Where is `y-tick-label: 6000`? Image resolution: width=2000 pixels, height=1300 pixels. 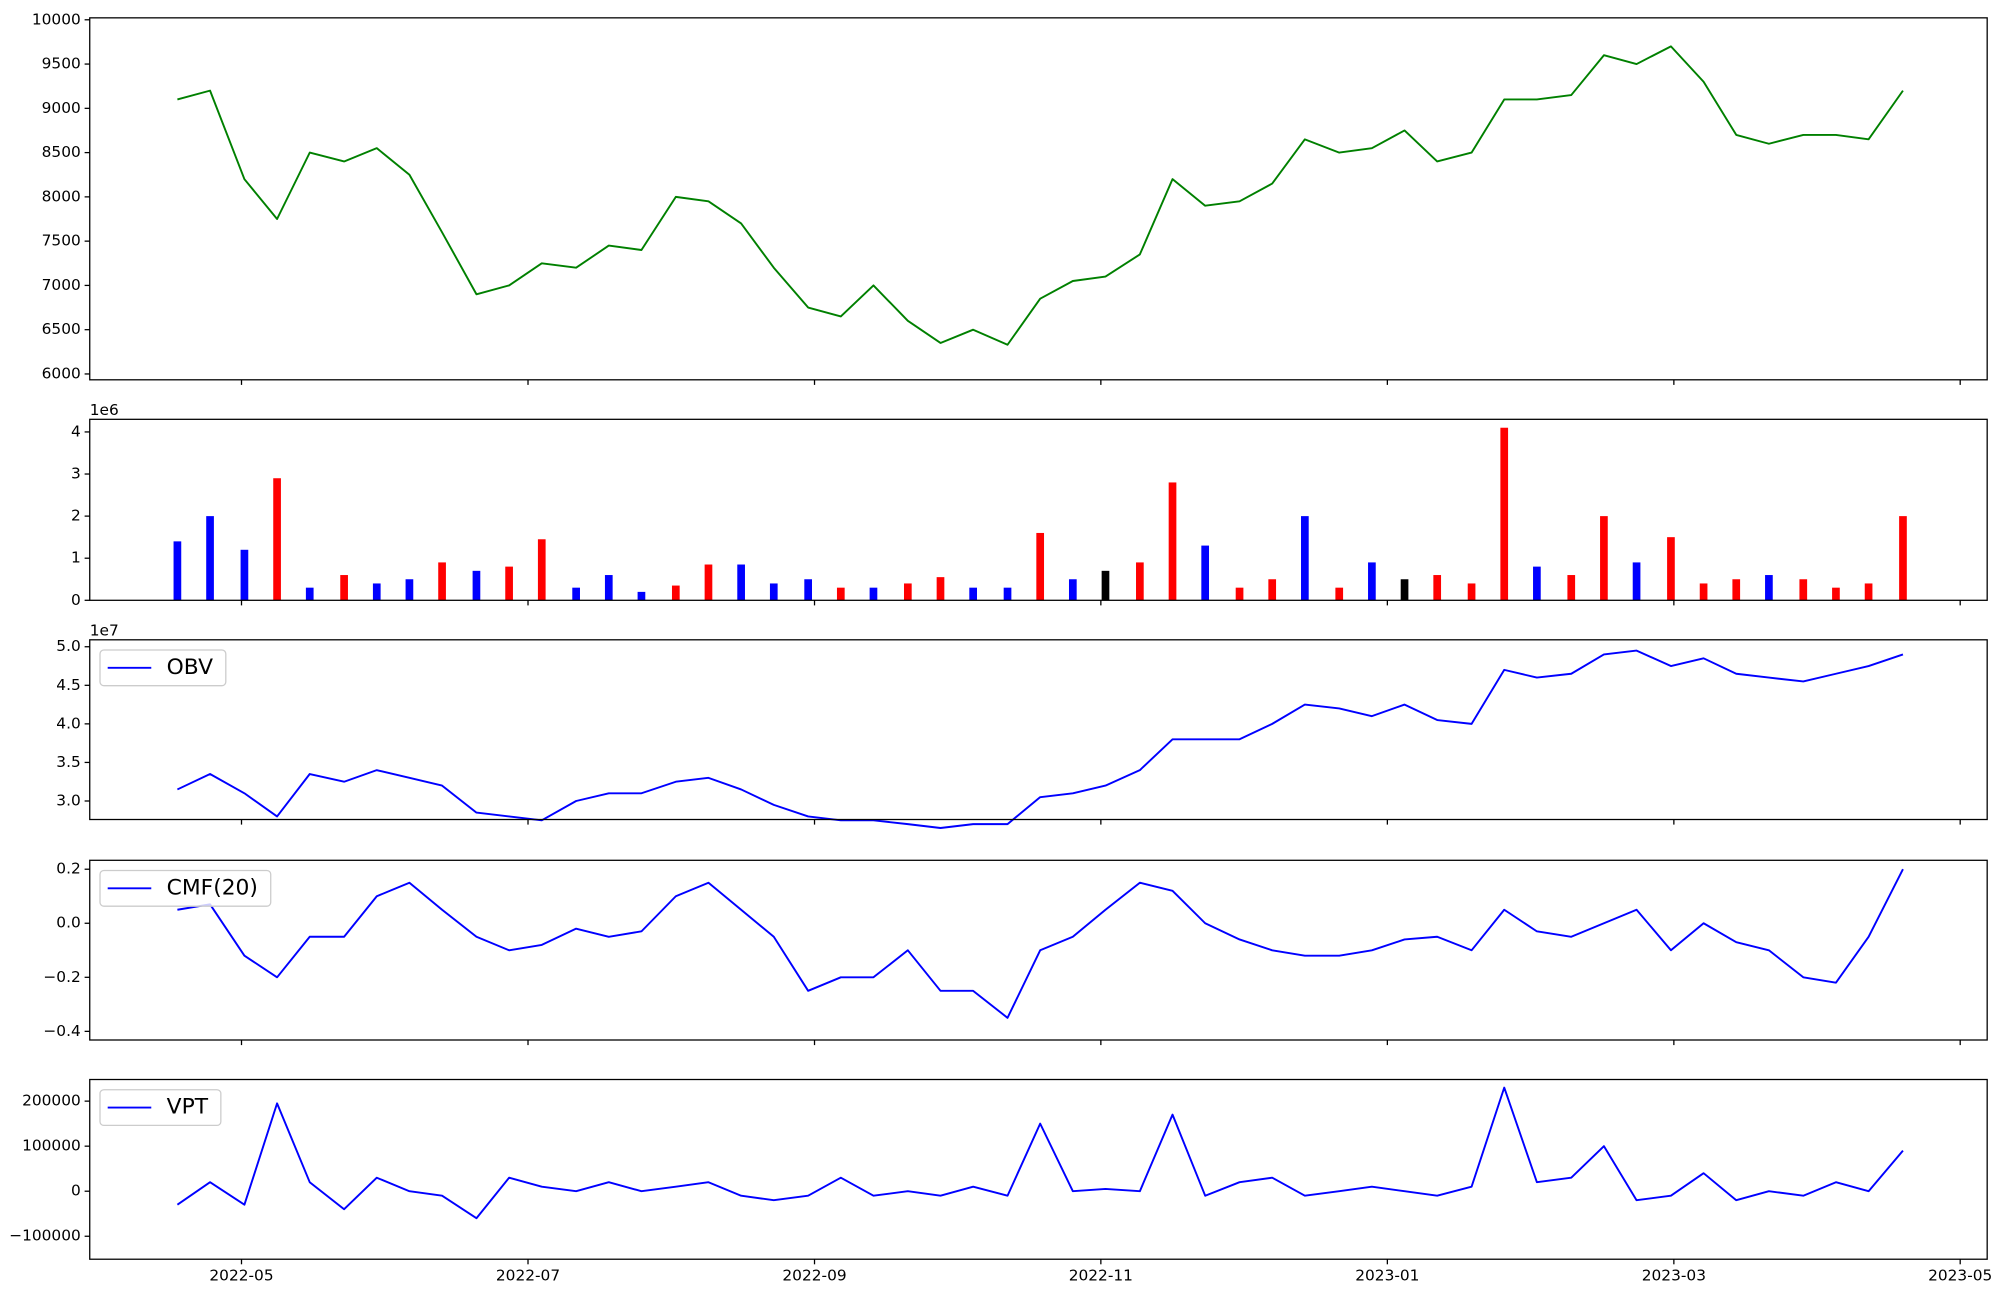
y-tick-label: 6000 is located at coordinates (61, 373).